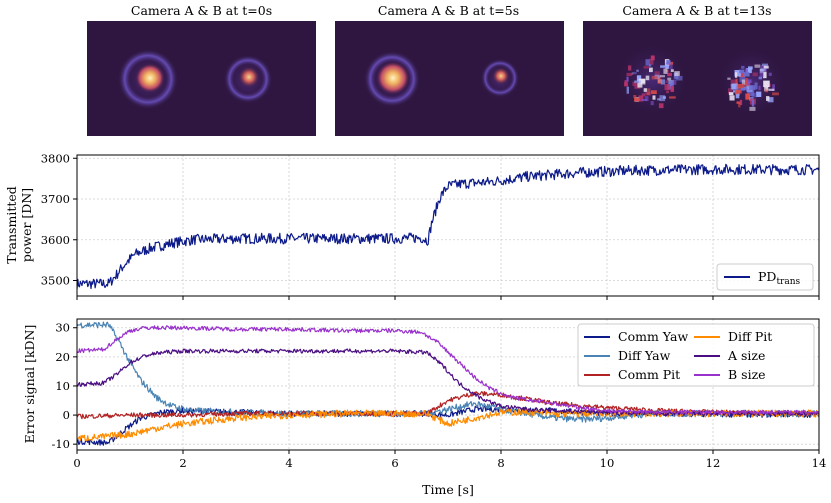 The image size is (831, 503). What do you see at coordinates (62, 328) in the screenshot?
I see `y-tick-label: 30` at bounding box center [62, 328].